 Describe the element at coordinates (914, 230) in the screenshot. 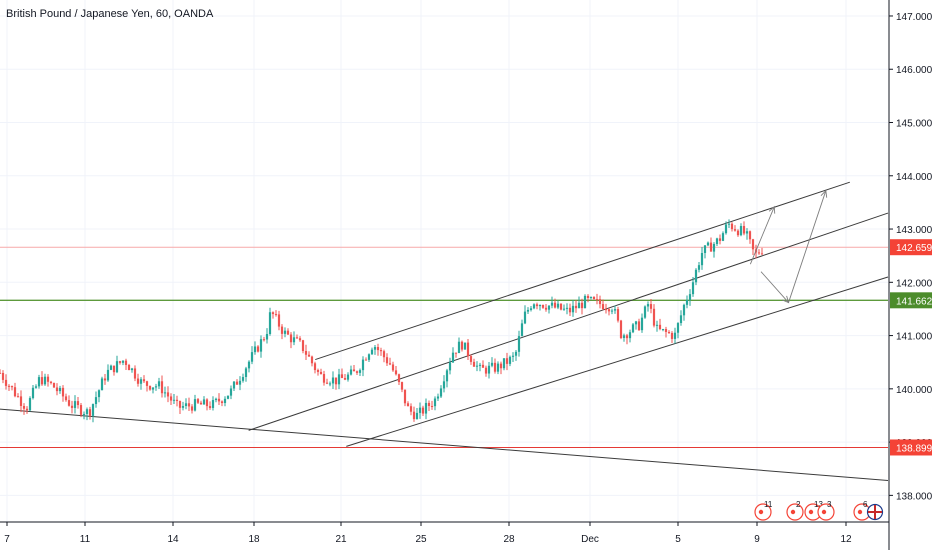

I see `price-axis-label: 143.000` at that location.